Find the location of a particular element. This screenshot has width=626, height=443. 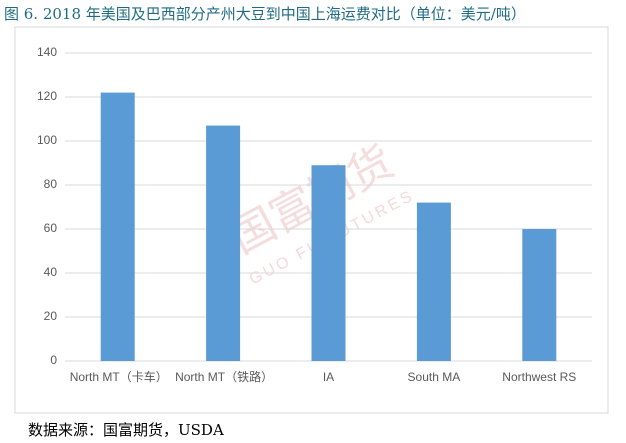

chart-title: 图 6. 2018 年美国及巴西部分产州大豆到中国上海运费对比（单位：美元/吨） is located at coordinates (265, 14).